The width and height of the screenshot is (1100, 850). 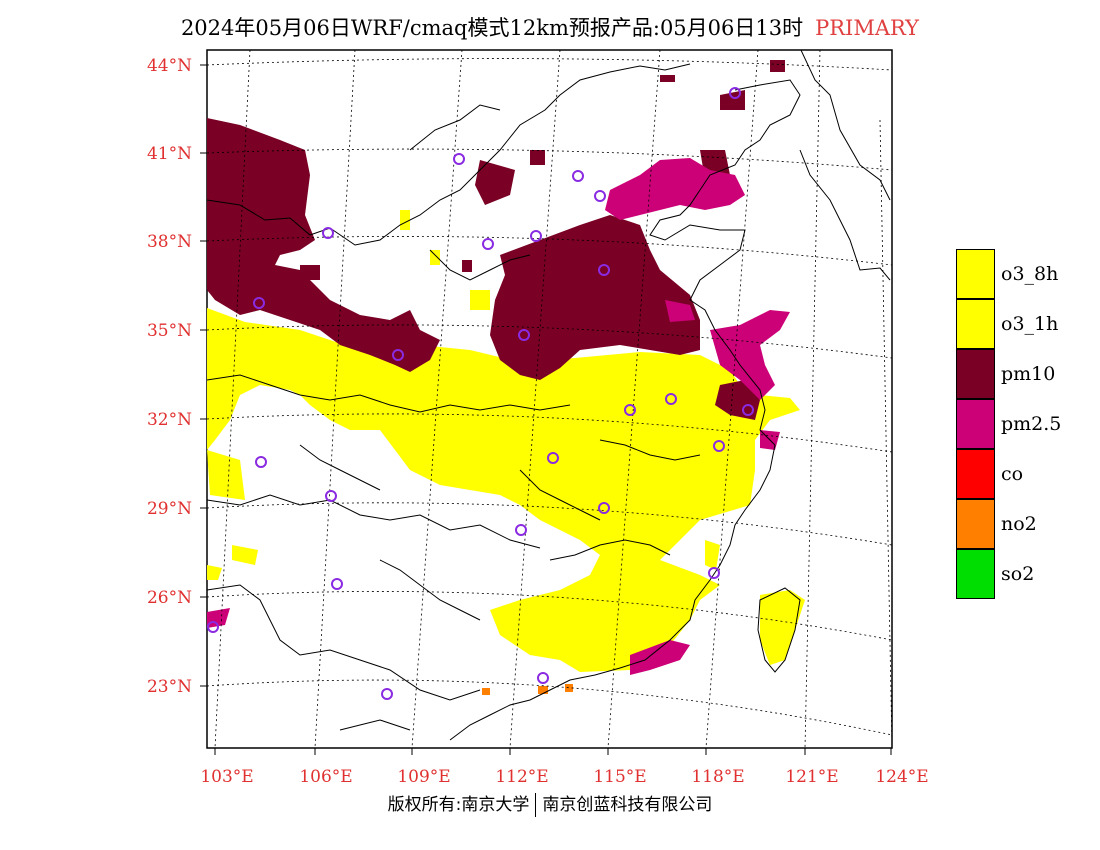 I want to click on lat-label-32: 32°N, so click(x=169, y=420).